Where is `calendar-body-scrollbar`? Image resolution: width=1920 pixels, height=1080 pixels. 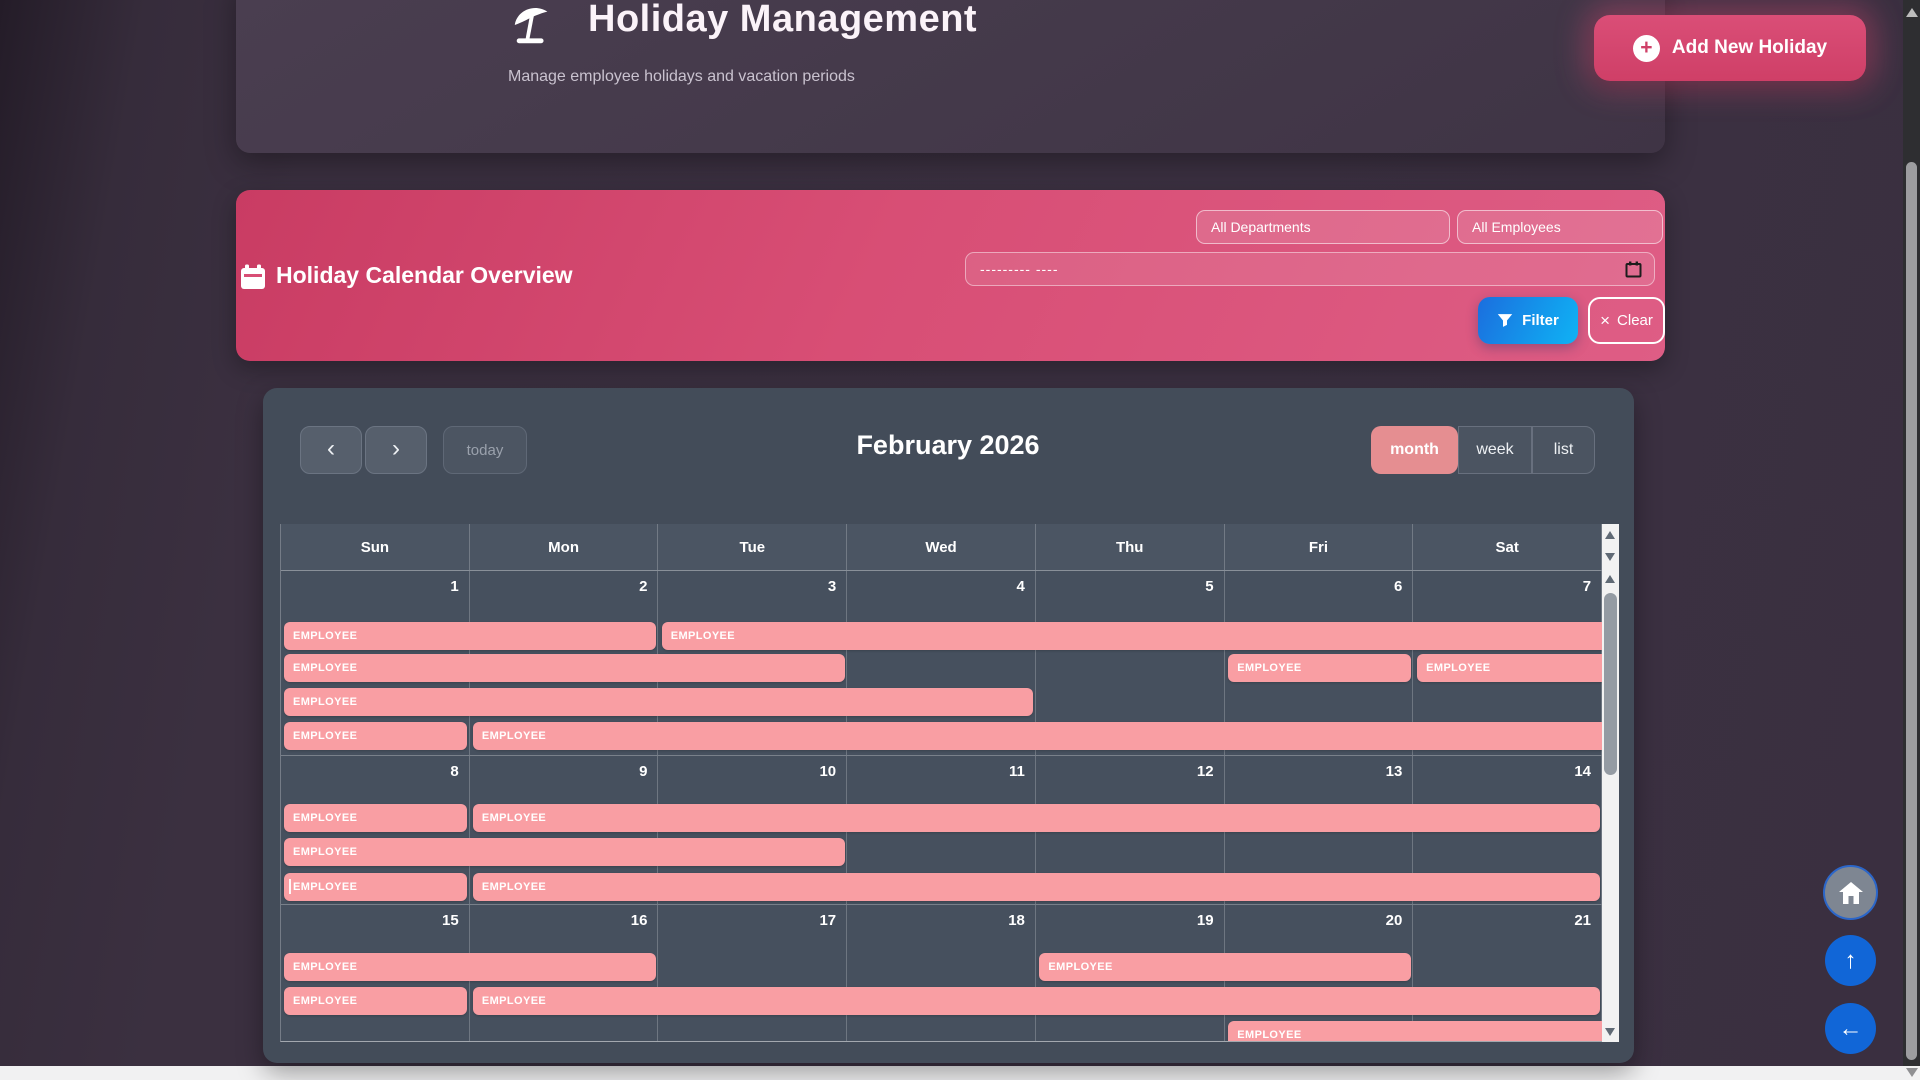 calendar-body-scrollbar is located at coordinates (1610, 806).